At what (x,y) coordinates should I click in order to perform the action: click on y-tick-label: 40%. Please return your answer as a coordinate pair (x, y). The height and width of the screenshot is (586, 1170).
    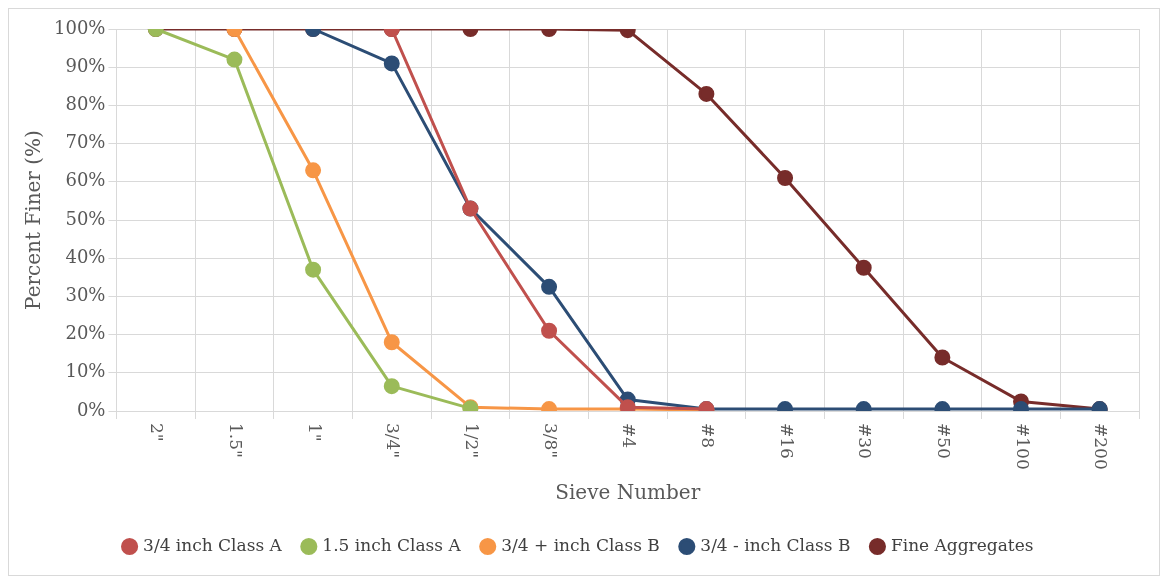
    Looking at the image, I should click on (85, 256).